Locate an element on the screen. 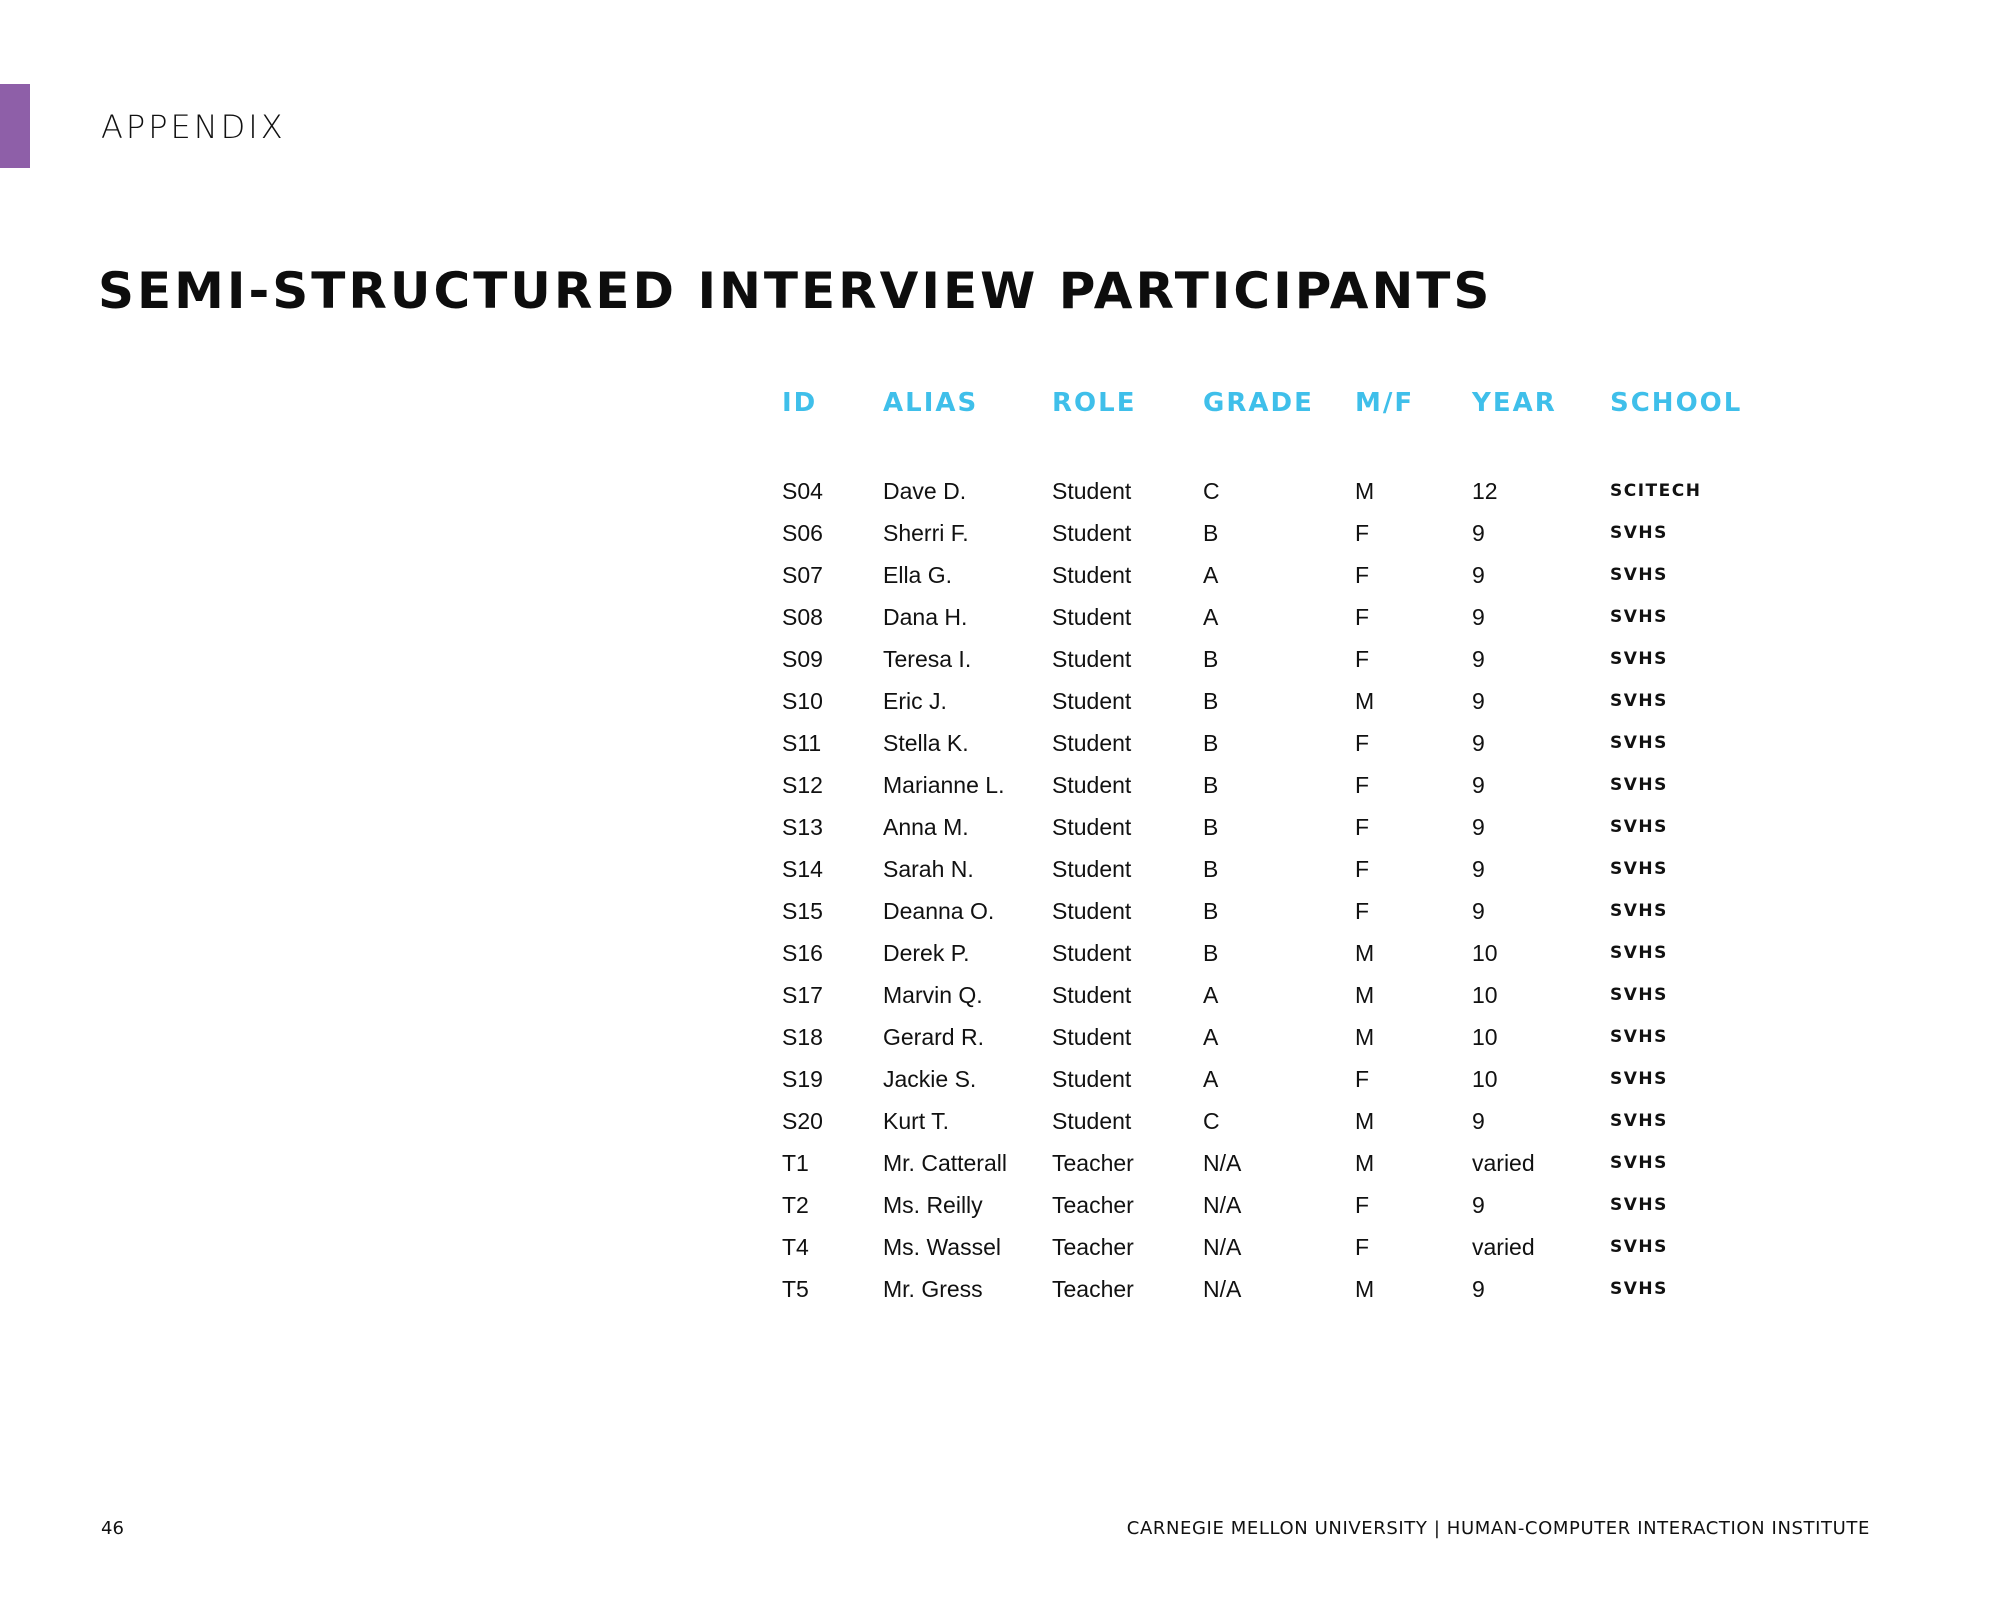  cell-id: S07 is located at coordinates (802, 574).